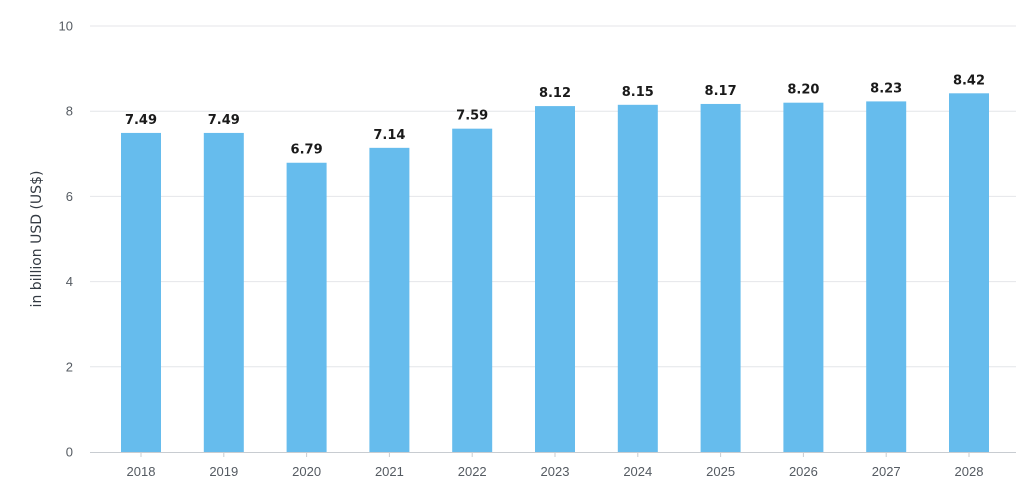  What do you see at coordinates (69, 452) in the screenshot?
I see `y-tick-label: 0` at bounding box center [69, 452].